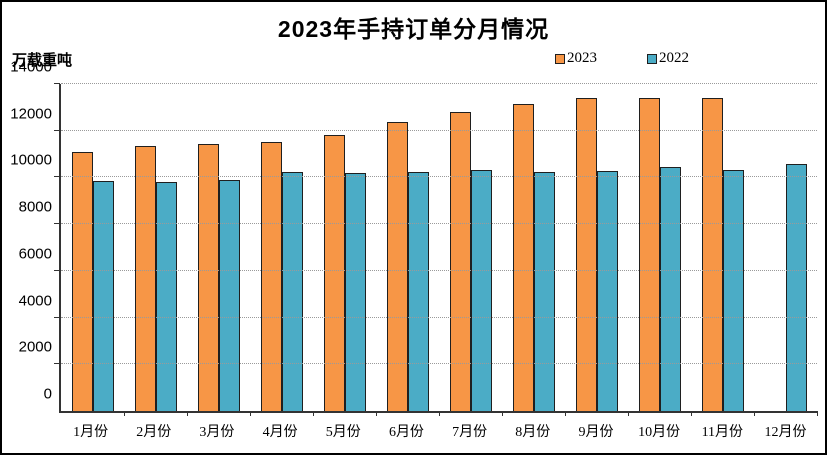 The width and height of the screenshot is (827, 455). What do you see at coordinates (586, 254) in the screenshot?
I see `bar-2023-9月份` at bounding box center [586, 254].